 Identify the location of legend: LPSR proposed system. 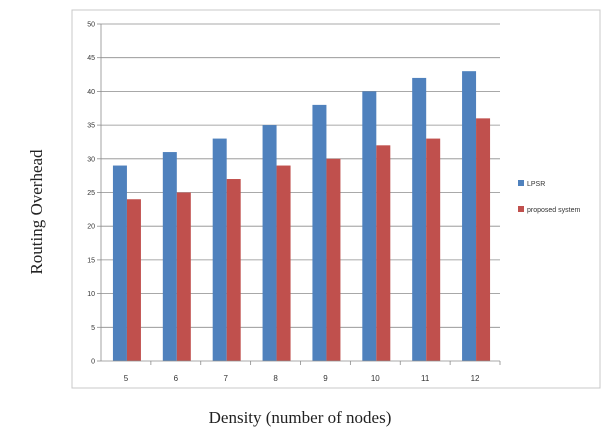
(549, 197).